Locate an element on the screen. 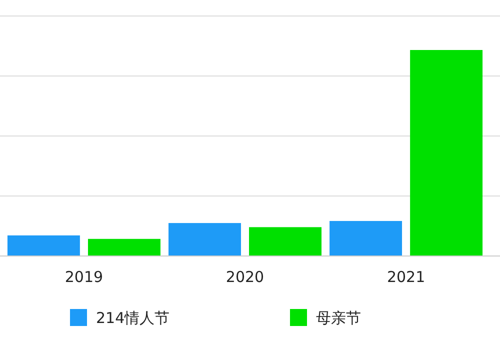 Image resolution: width=500 pixels, height=350 pixels. x-tick-label: 2020 is located at coordinates (245, 277).